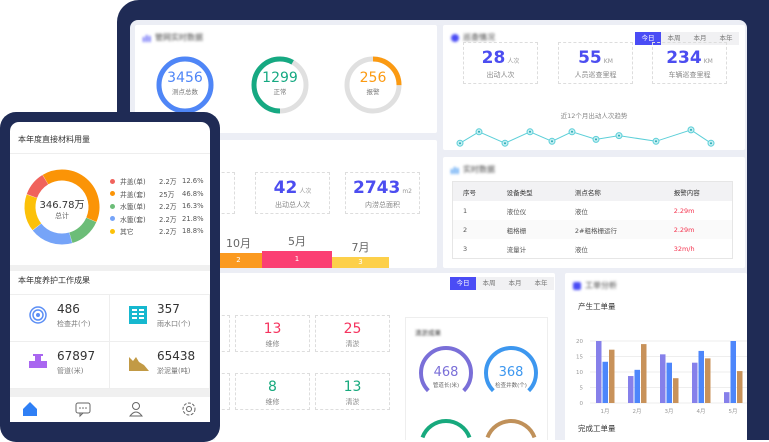 The height and width of the screenshot is (442, 769). Describe the element at coordinates (174, 324) in the screenshot. I see `result-label: 雨水口(个)` at that location.